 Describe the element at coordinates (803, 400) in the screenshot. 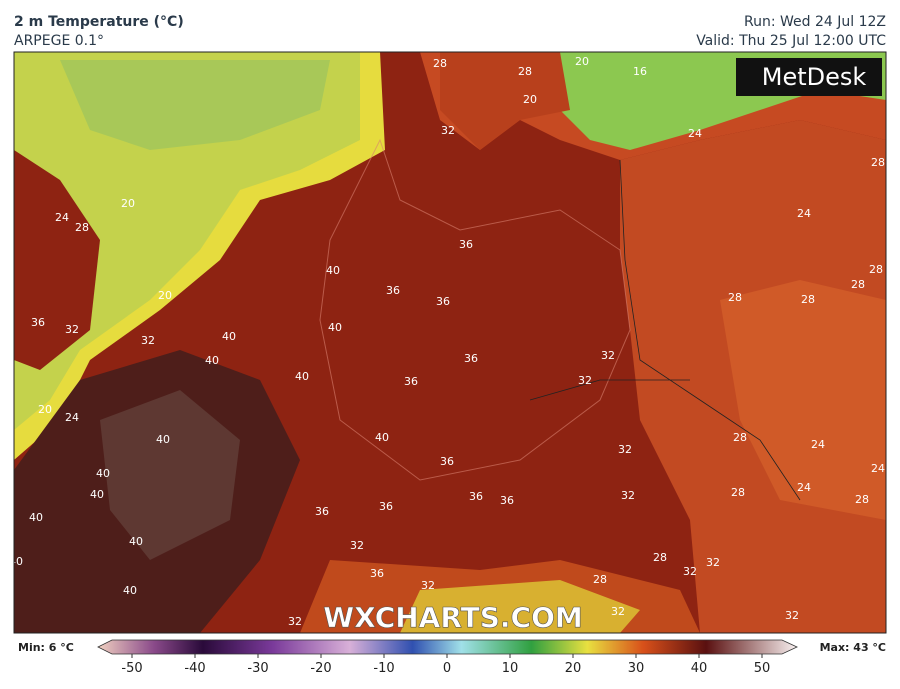

I see `east-light` at that location.